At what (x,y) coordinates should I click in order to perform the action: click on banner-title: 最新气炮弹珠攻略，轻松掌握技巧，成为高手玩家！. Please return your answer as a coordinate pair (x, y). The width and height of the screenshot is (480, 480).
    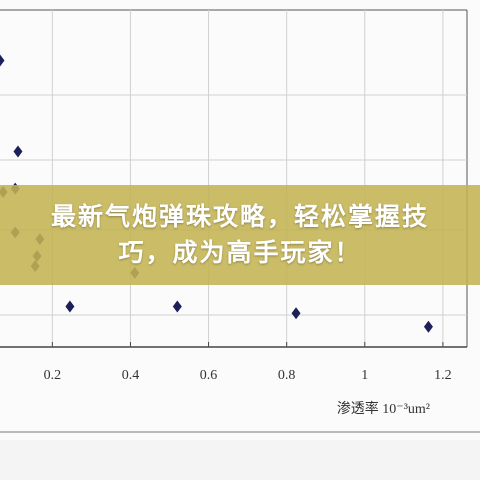
    Looking at the image, I should click on (239, 234).